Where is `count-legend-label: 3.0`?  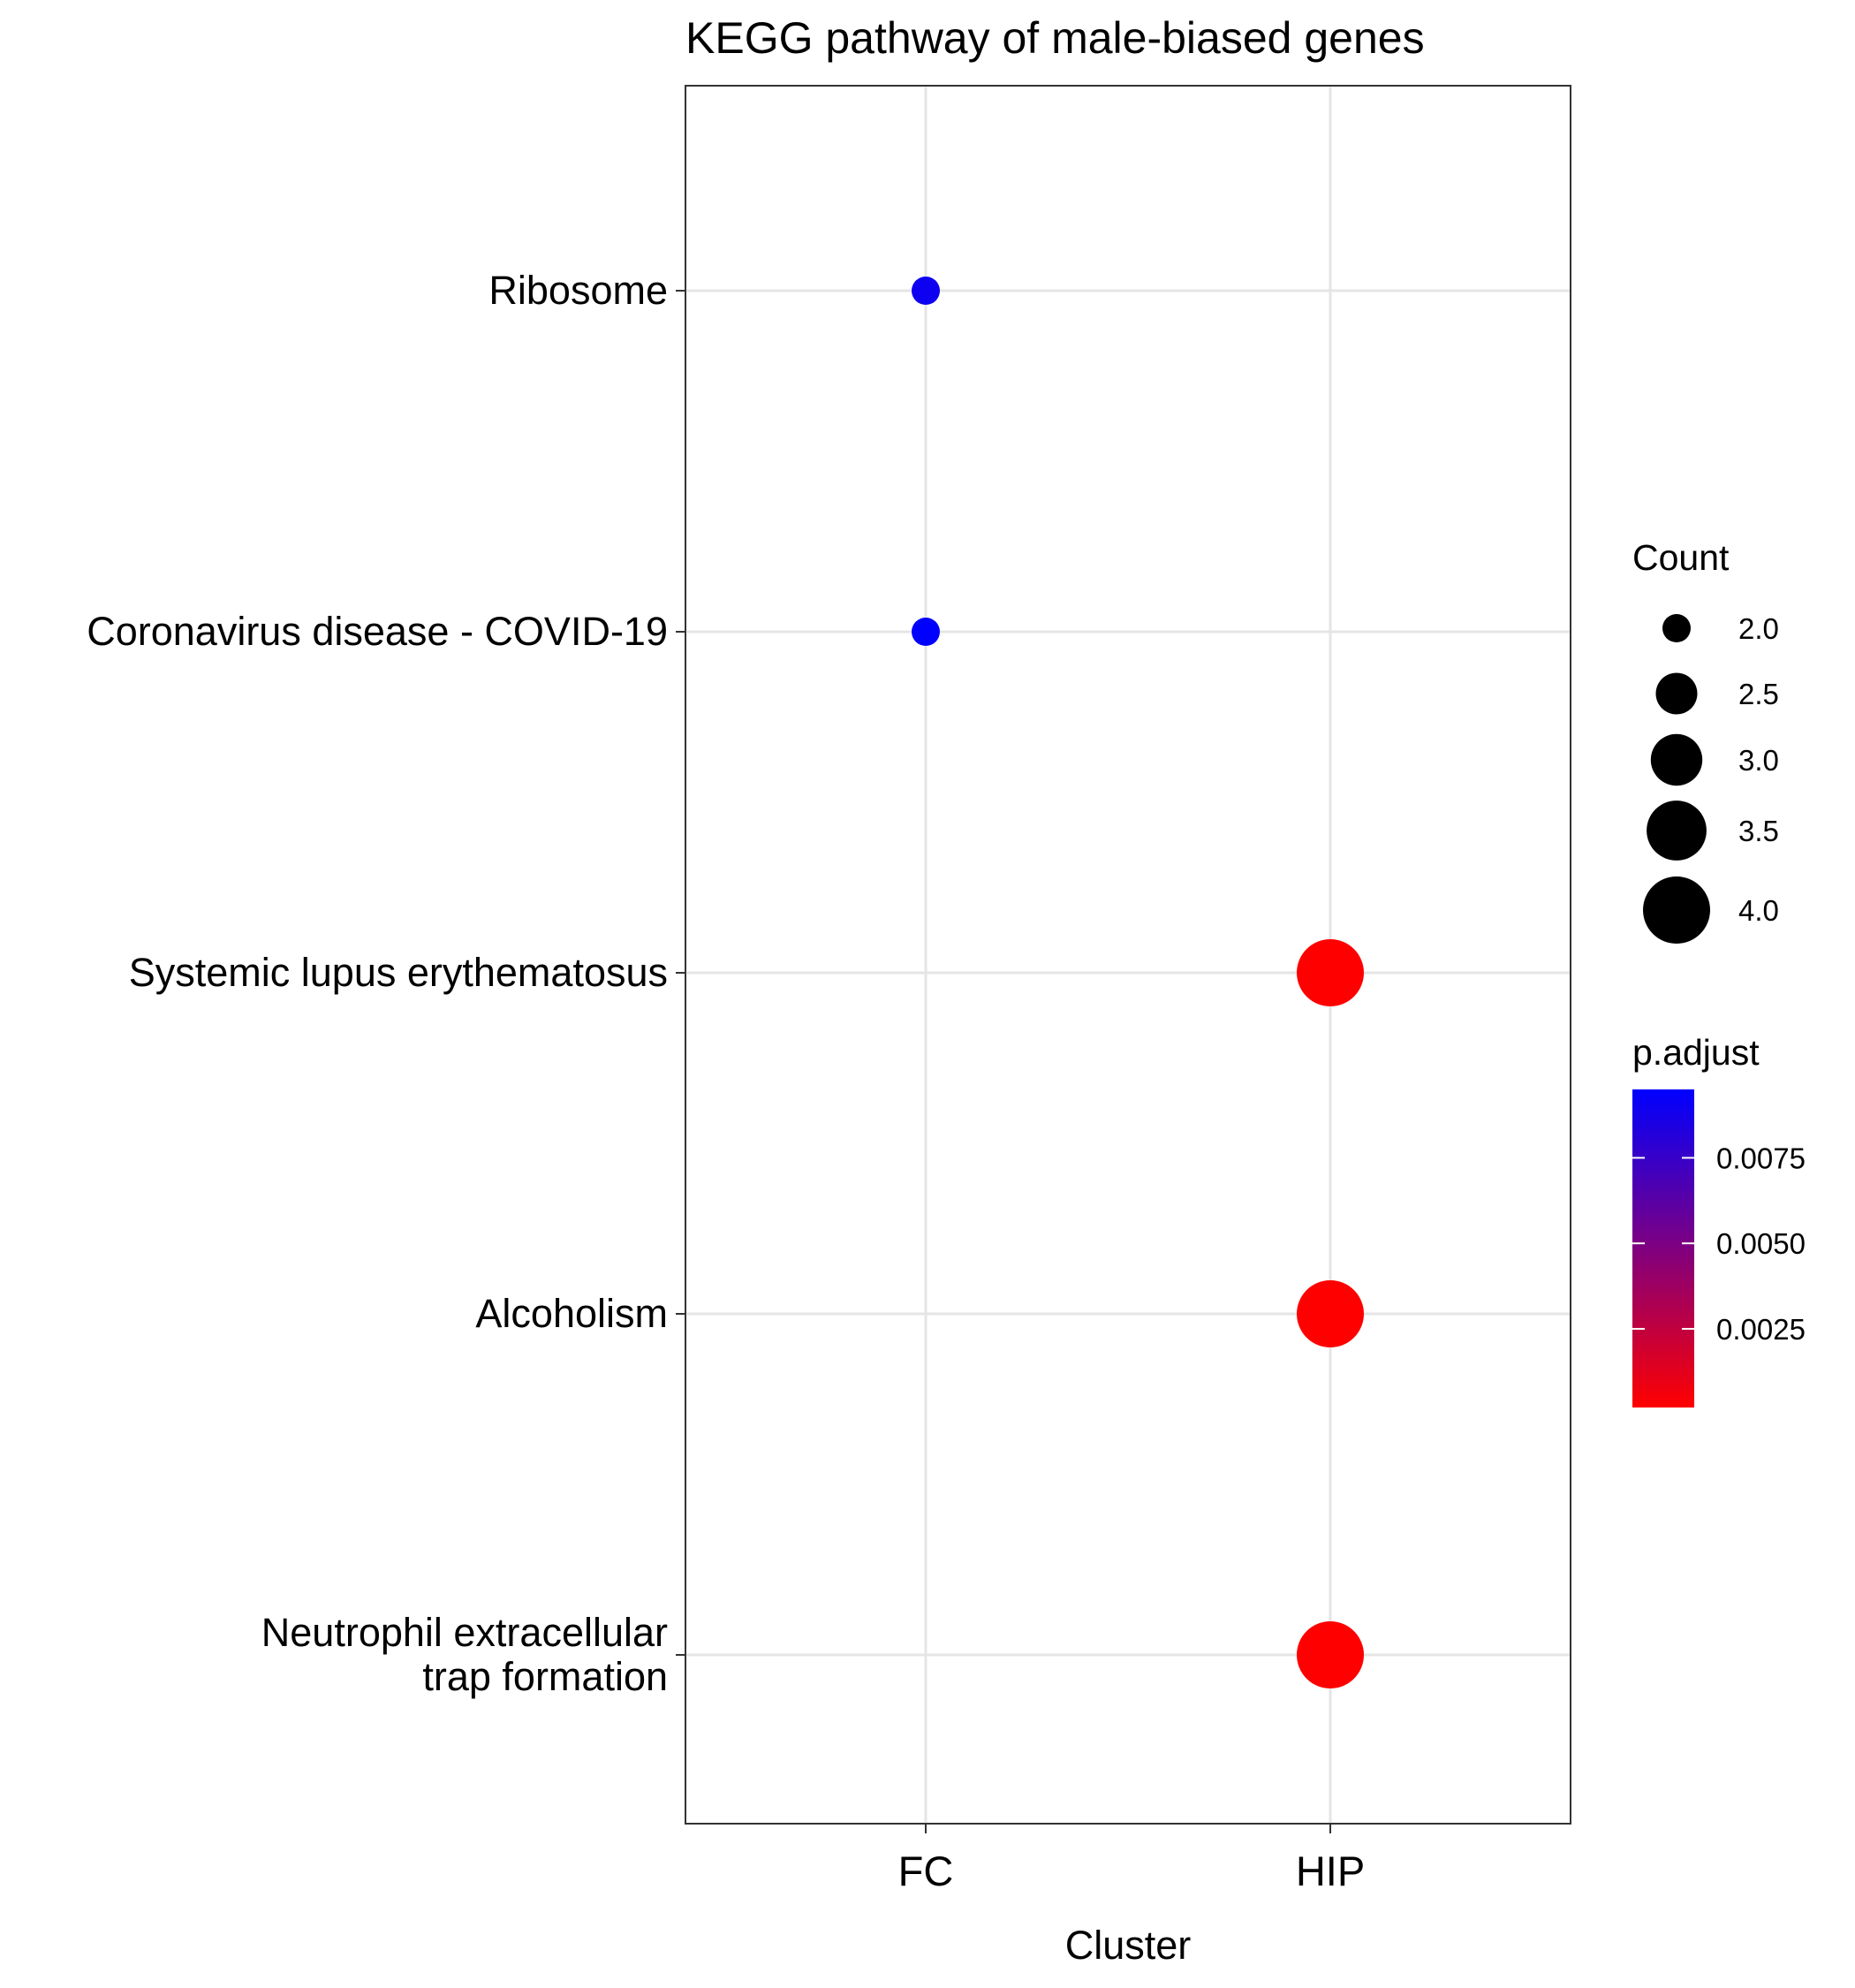 count-legend-label: 3.0 is located at coordinates (1758, 760).